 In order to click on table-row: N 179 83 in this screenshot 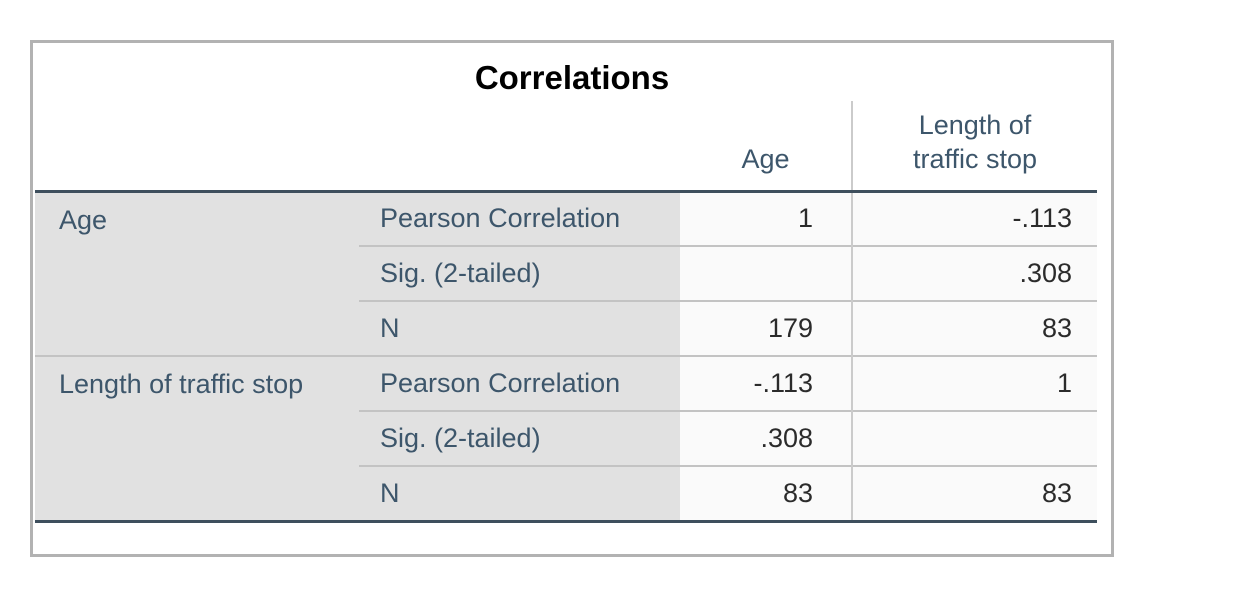, I will do `click(566, 328)`.